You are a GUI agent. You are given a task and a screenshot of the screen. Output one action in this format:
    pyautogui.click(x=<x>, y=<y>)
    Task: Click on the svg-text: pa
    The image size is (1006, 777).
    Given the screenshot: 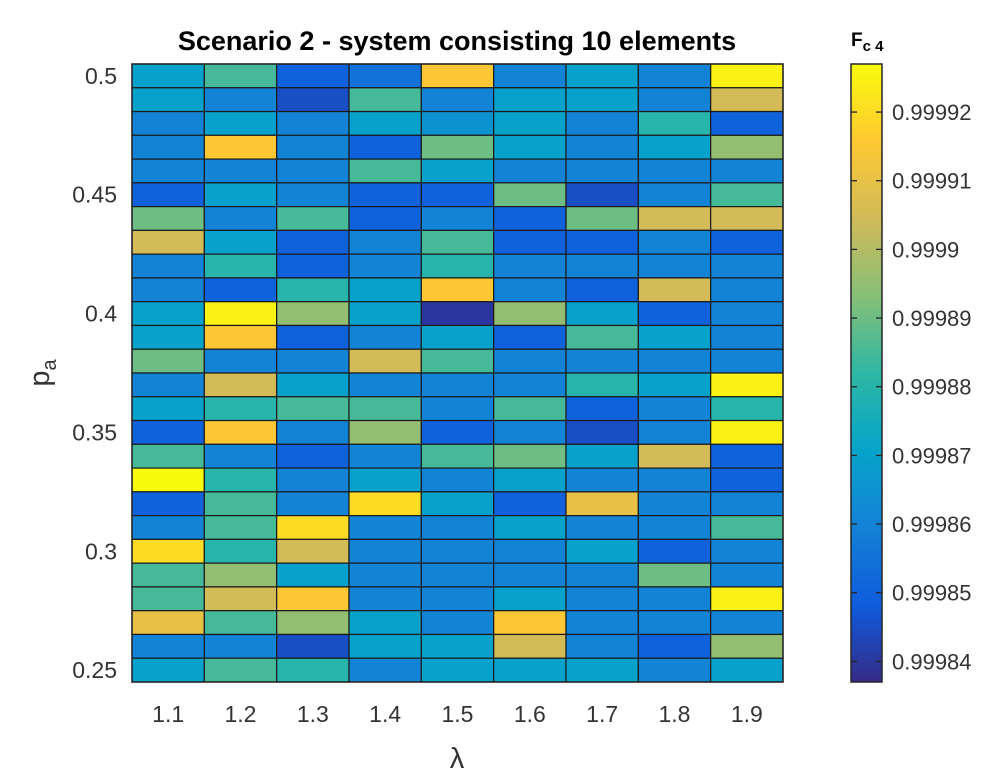 What is the action you would take?
    pyautogui.click(x=42, y=372)
    